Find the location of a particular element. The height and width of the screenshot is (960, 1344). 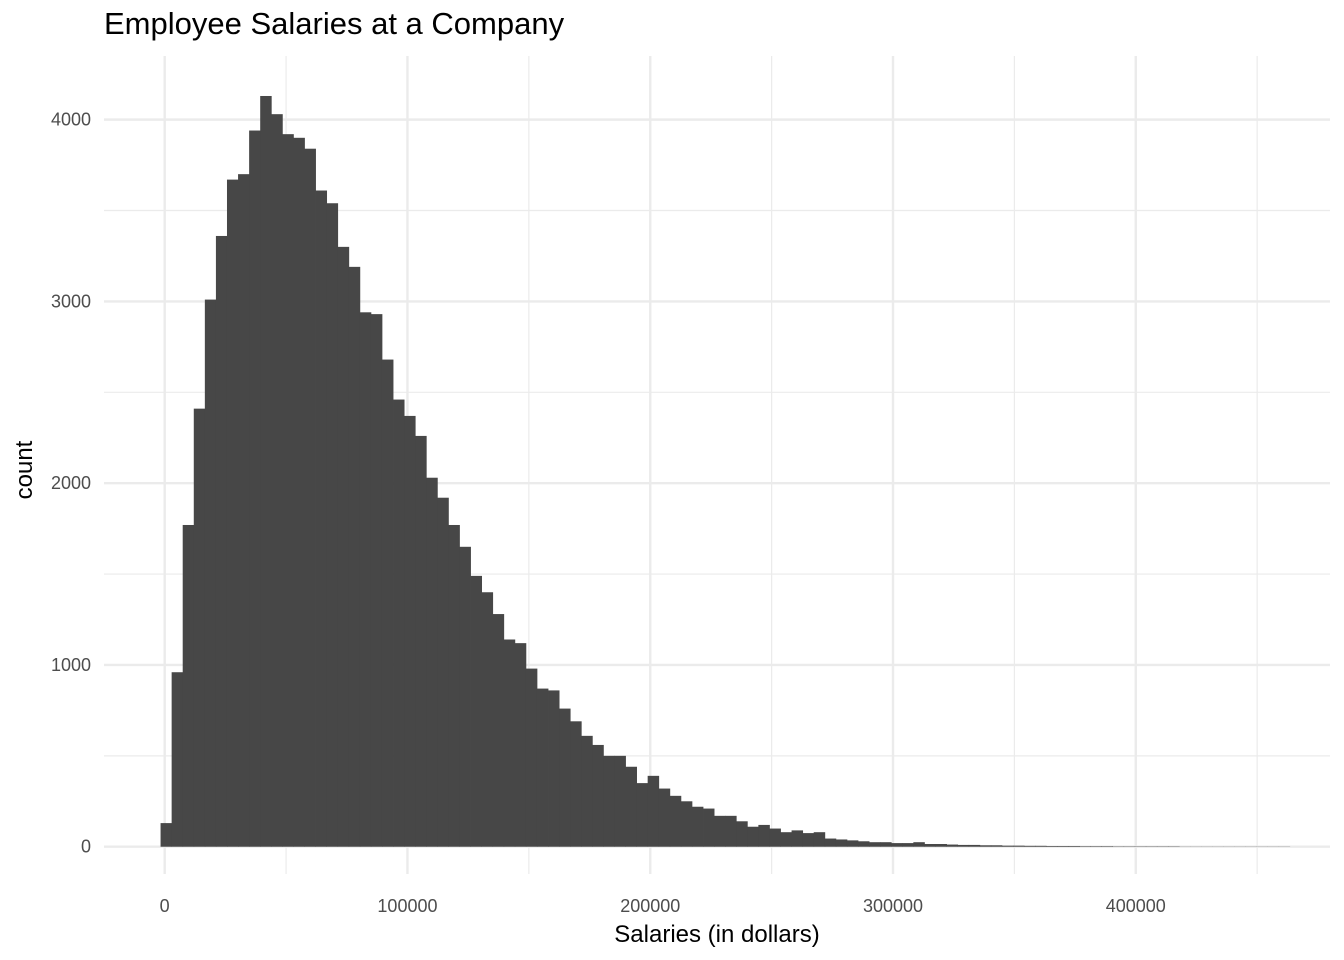

x-tick-label: 400000 is located at coordinates (1136, 906).